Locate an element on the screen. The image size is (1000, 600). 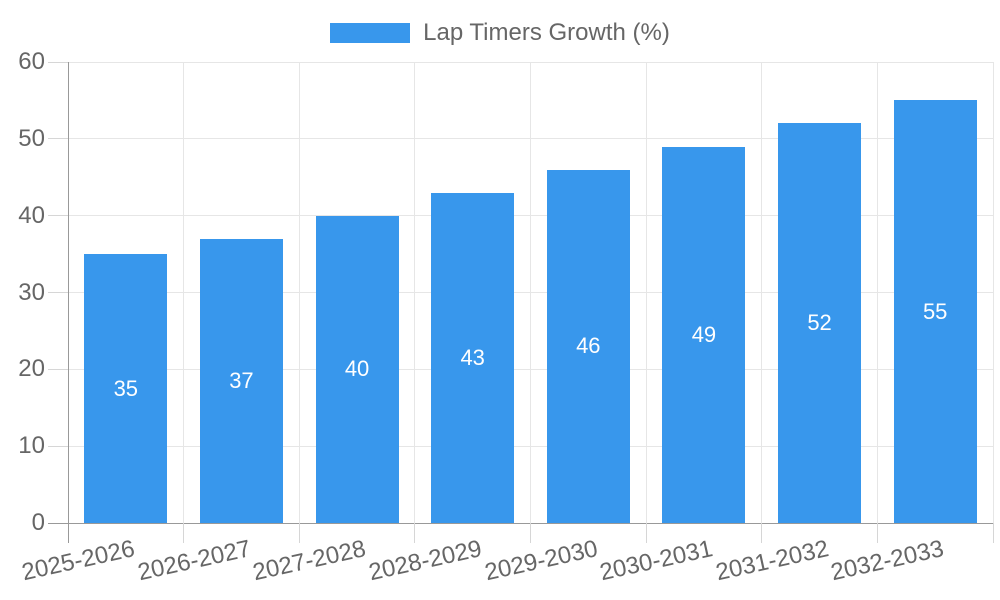
bar-value-label: 46 is located at coordinates (588, 346).